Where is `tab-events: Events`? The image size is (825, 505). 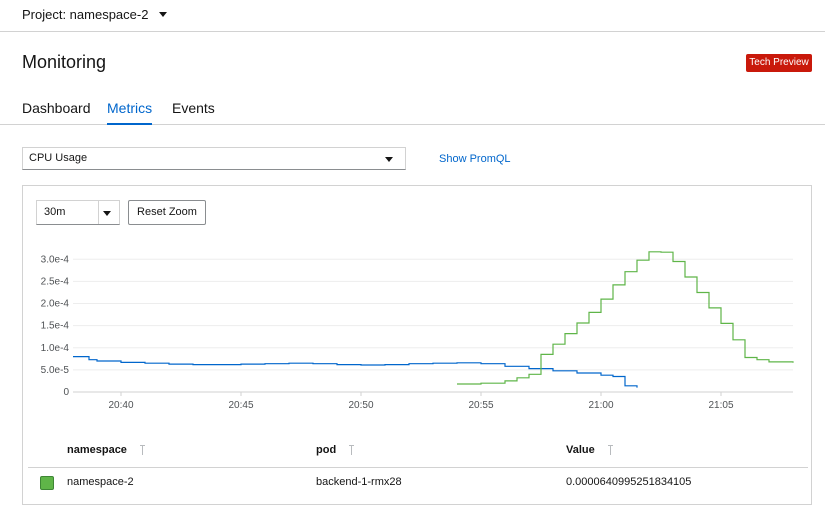
tab-events: Events is located at coordinates (193, 108).